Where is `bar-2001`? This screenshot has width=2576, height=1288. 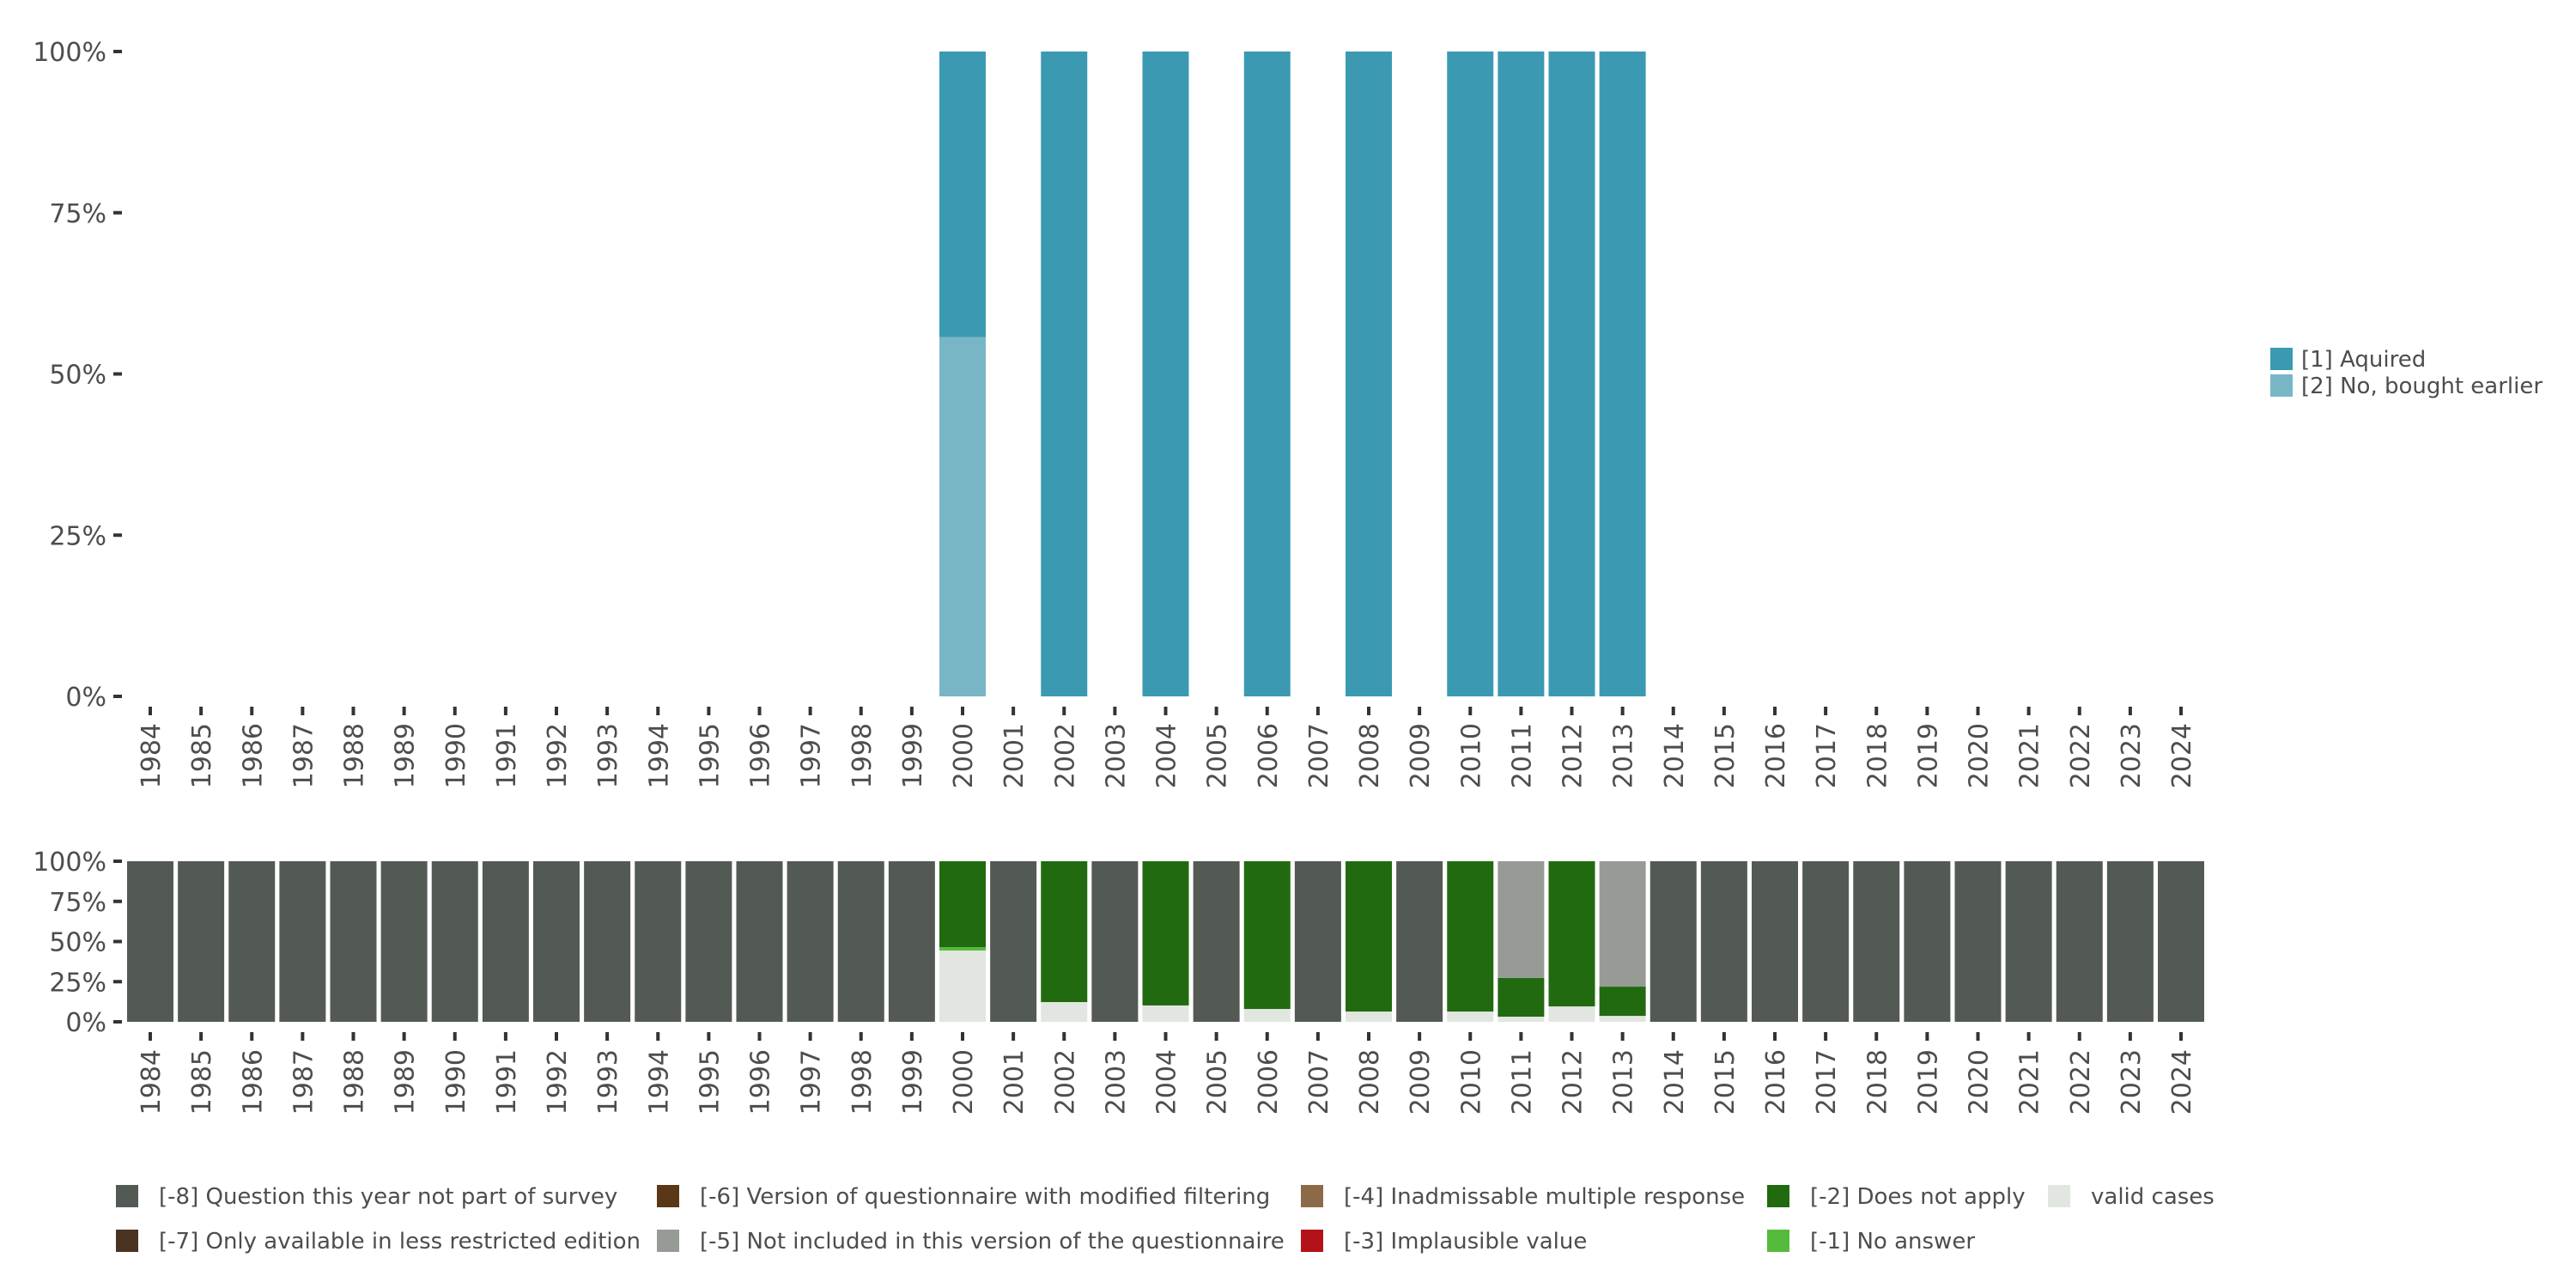 bar-2001 is located at coordinates (1013, 941).